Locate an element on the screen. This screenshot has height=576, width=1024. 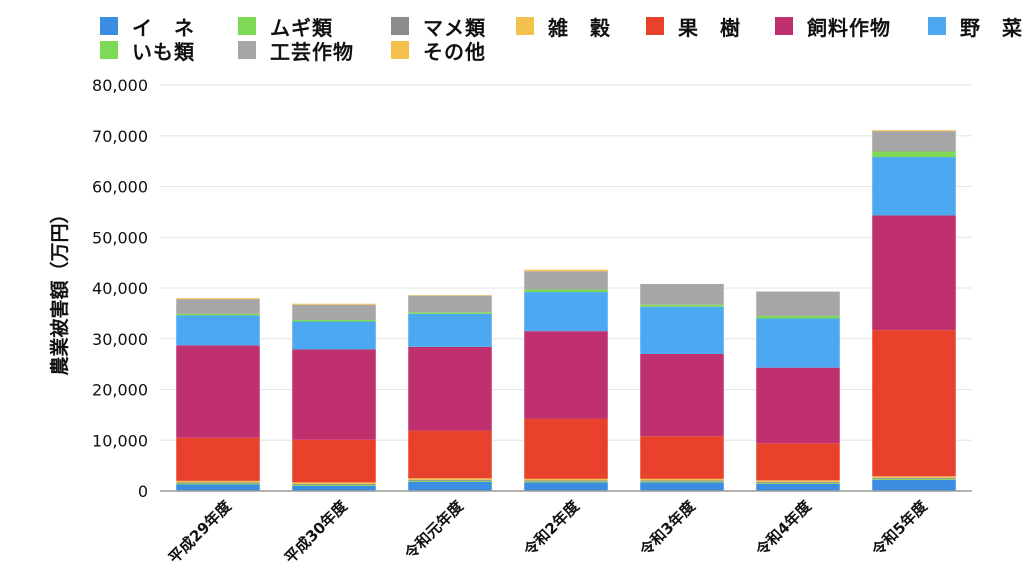
legend-label: 飼料作物 is located at coordinates (849, 27).